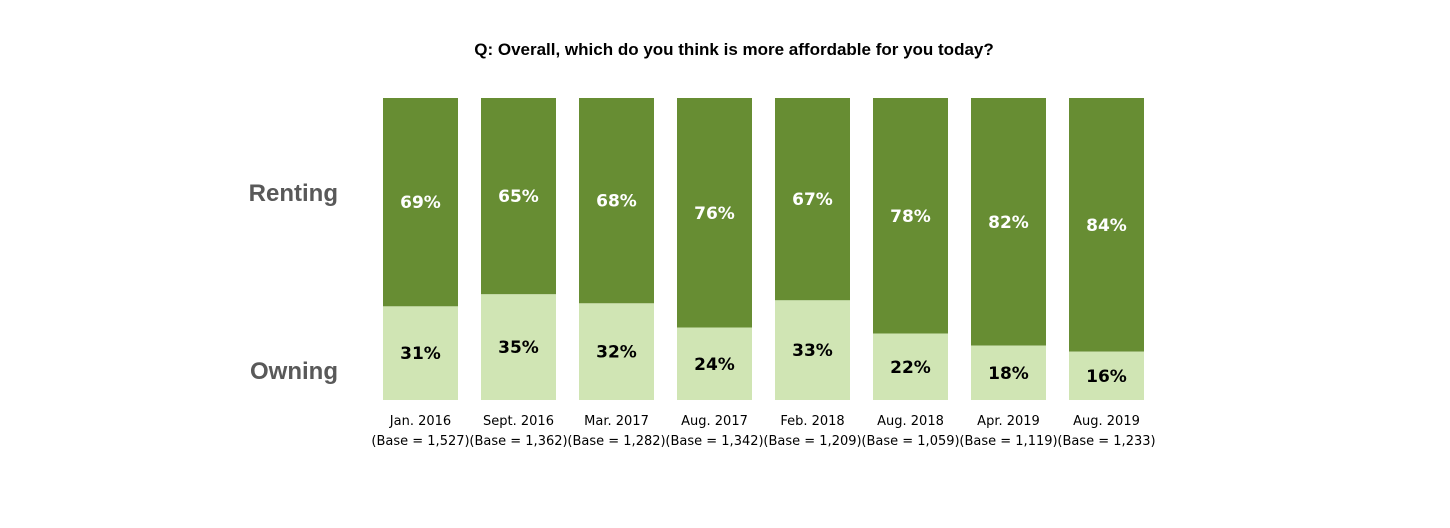 Image resolution: width=1450 pixels, height=528 pixels. What do you see at coordinates (1008, 441) in the screenshot?
I see `x-base-label: (Base = 1,119)` at bounding box center [1008, 441].